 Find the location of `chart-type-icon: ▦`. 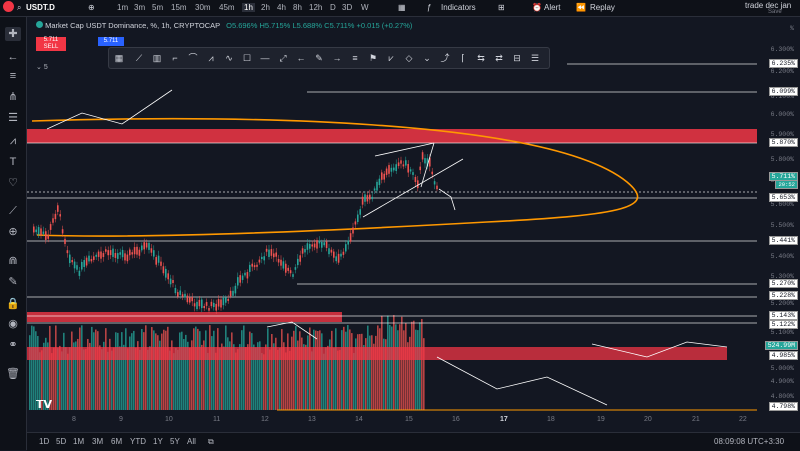

chart-type-icon: ▦ is located at coordinates (402, 7).